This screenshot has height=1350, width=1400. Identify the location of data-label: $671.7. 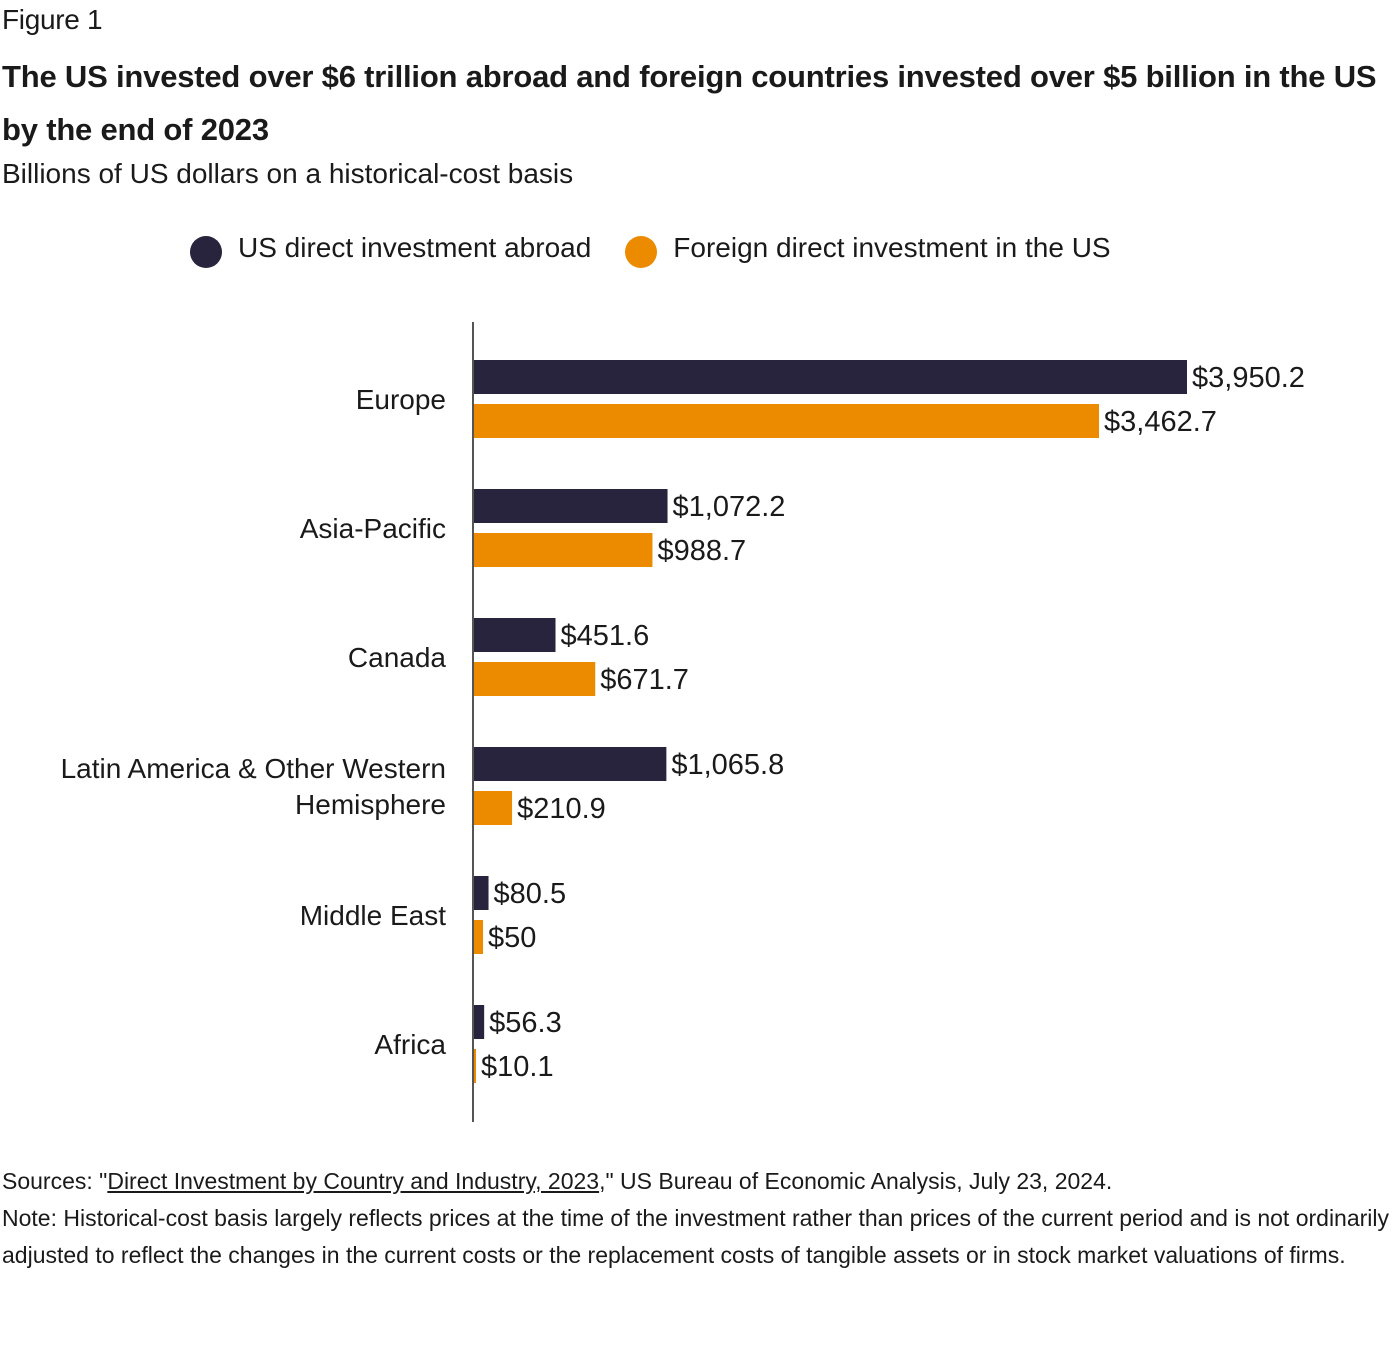
(644, 680).